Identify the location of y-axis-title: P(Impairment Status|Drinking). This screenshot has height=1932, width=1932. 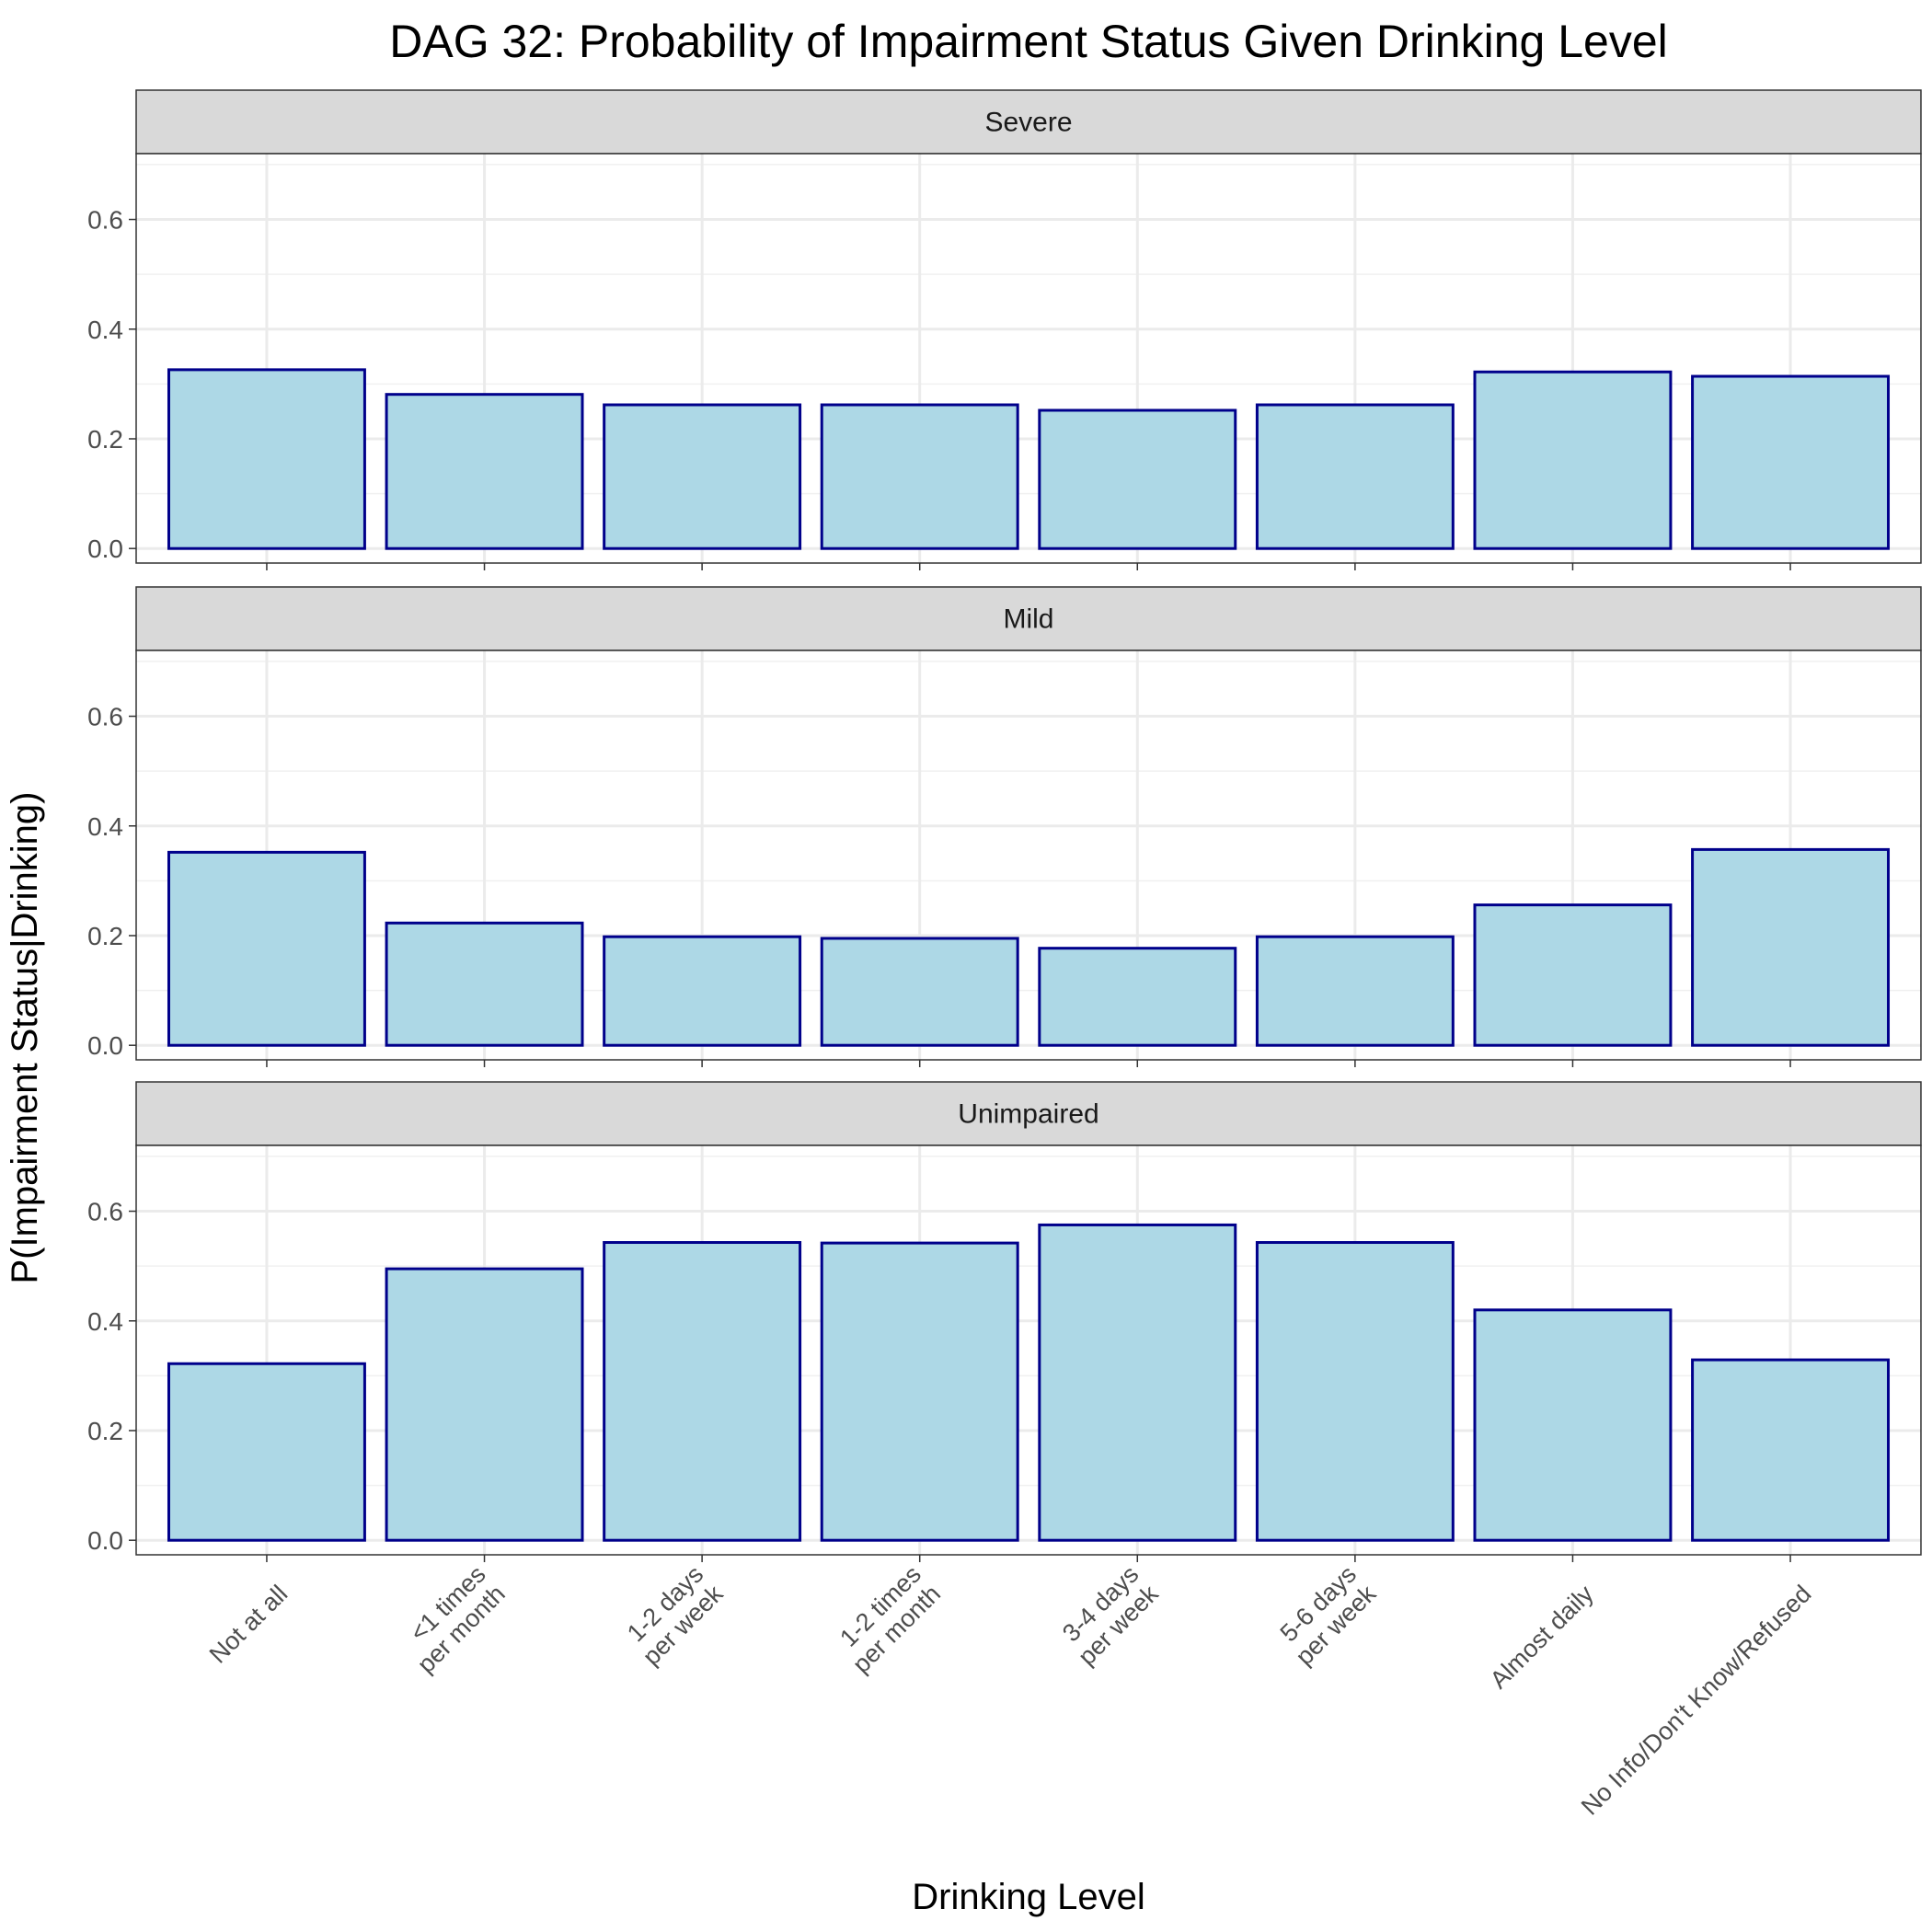
(25, 1038).